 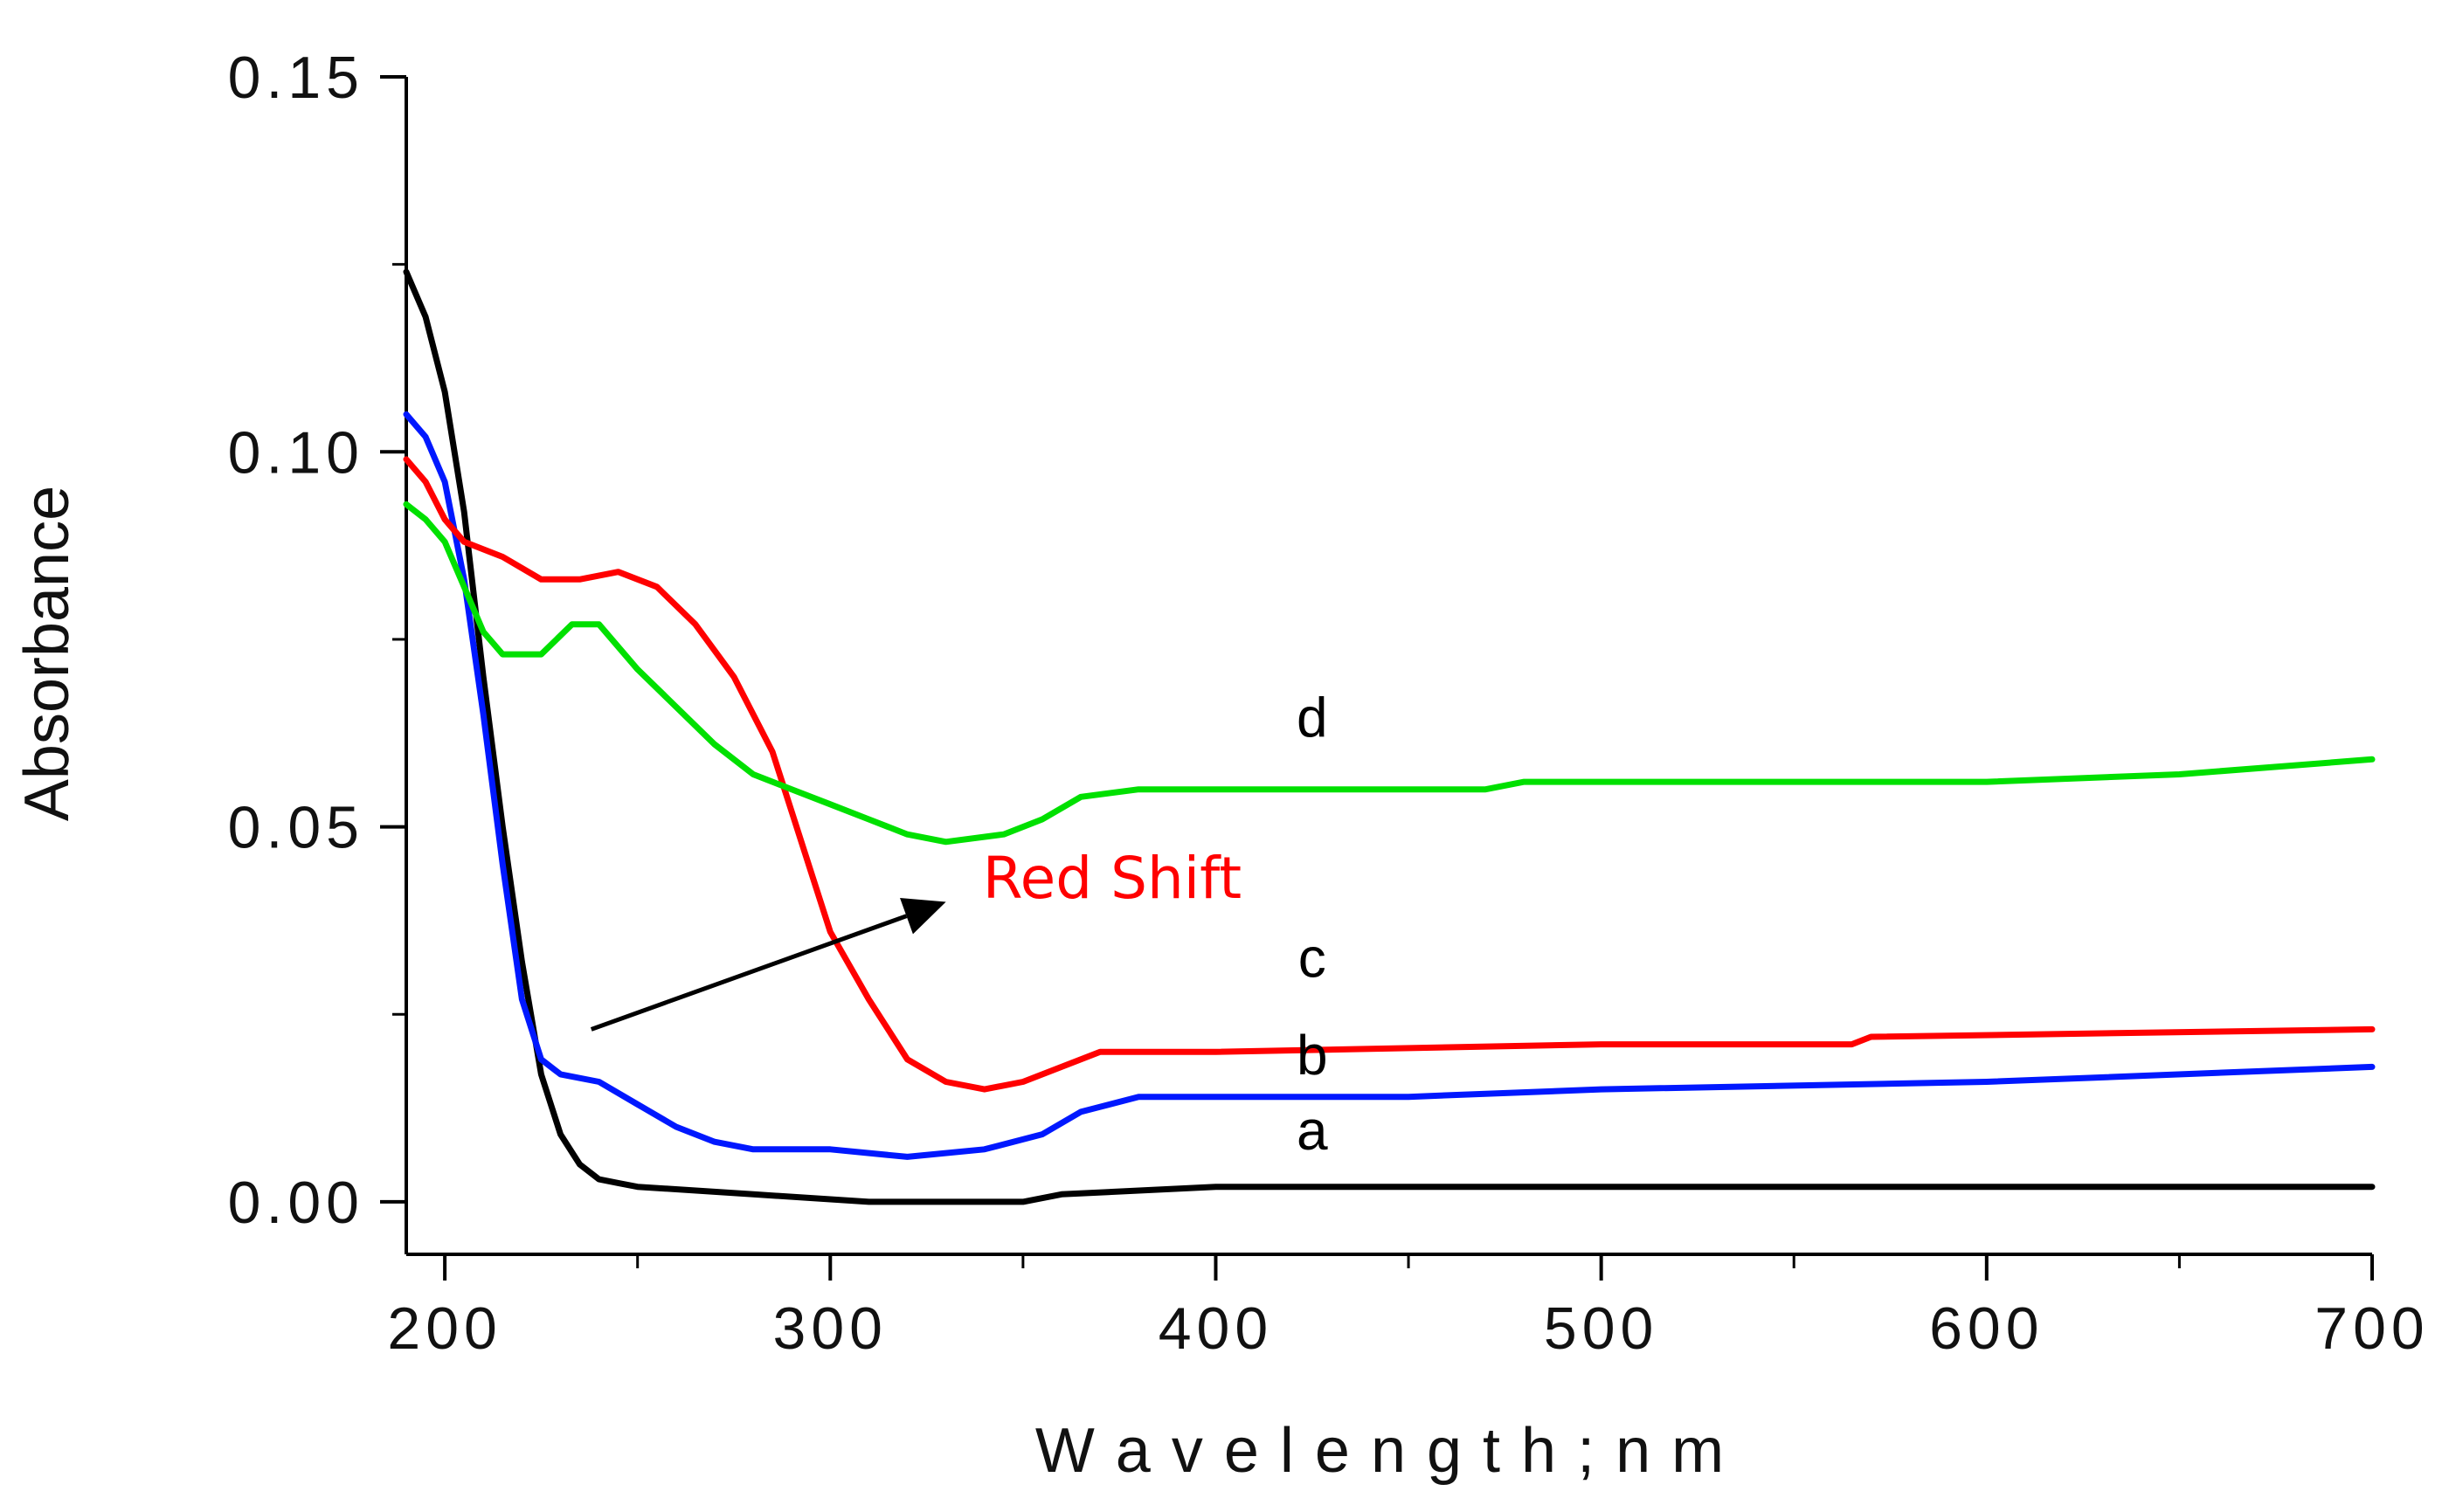 I want to click on x-tick-label: 500, so click(x=1601, y=1328).